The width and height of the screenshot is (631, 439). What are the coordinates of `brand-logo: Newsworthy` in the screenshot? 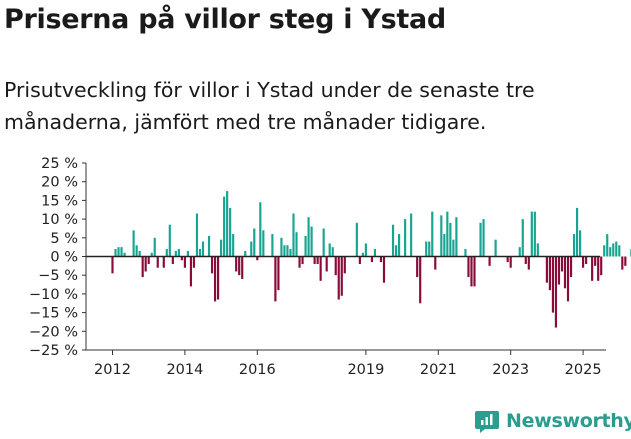 It's located at (552, 421).